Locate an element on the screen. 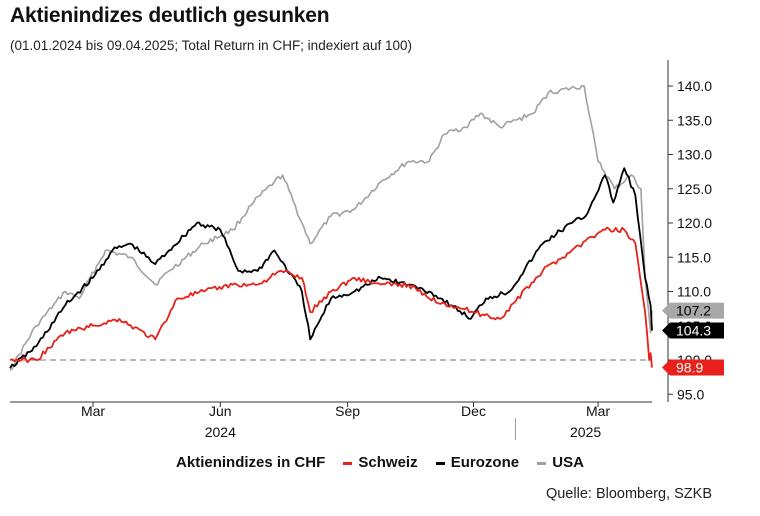 This screenshot has height=516, width=760. y-tick-label: 130.0 is located at coordinates (694, 155).